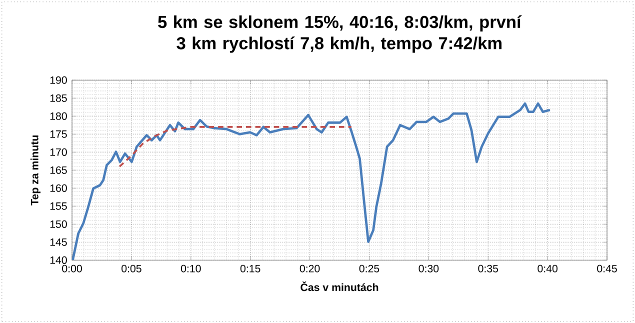 Image resolution: width=635 pixels, height=323 pixels. Describe the element at coordinates (250, 268) in the screenshot. I see `x-tick-label: 0:15` at that location.